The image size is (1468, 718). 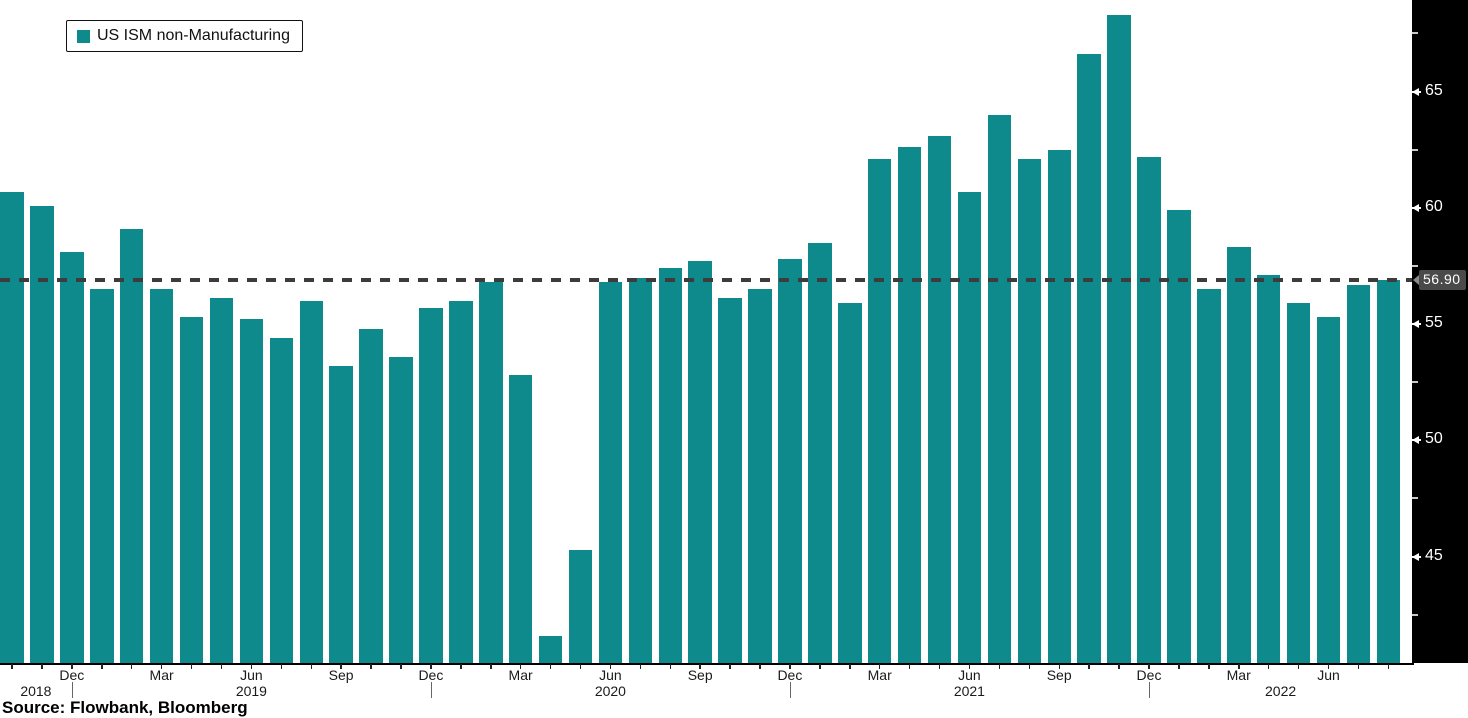 What do you see at coordinates (706, 280) in the screenshot?
I see `last-value-dashed-line` at bounding box center [706, 280].